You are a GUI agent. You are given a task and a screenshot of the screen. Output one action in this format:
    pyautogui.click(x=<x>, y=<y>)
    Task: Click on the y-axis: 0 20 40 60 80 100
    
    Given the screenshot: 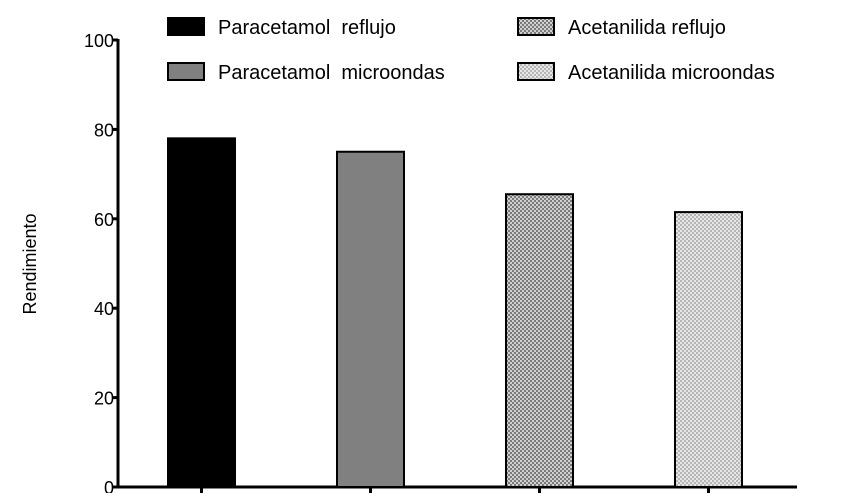 What is the action you would take?
    pyautogui.click(x=102, y=264)
    